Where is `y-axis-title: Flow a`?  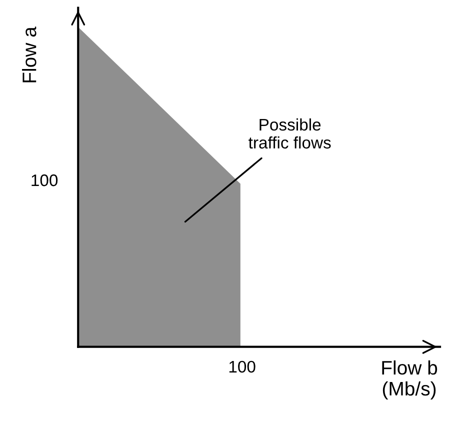
y-axis-title: Flow a is located at coordinates (29, 54).